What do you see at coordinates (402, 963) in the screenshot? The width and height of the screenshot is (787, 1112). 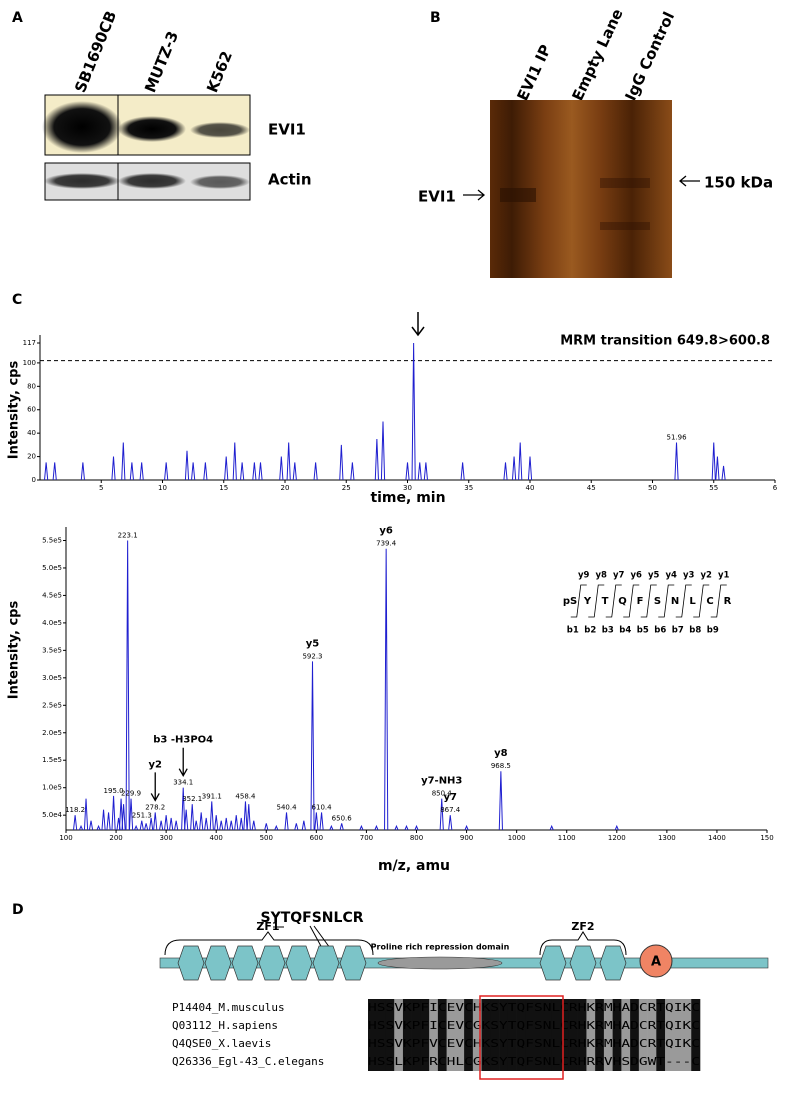 I see `zinc-fingers` at bounding box center [402, 963].